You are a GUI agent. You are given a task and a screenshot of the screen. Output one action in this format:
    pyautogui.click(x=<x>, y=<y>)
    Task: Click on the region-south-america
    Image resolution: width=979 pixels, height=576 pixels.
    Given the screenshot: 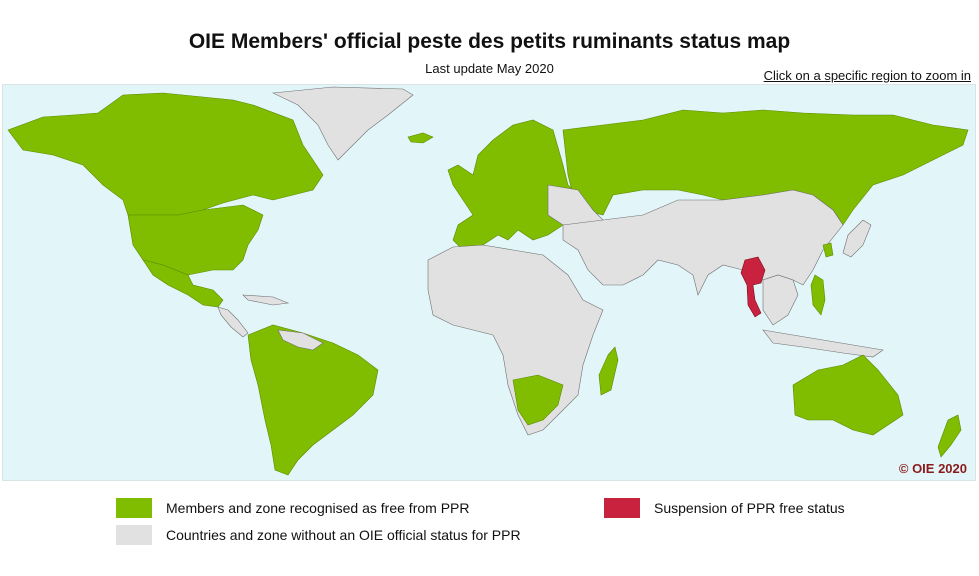 What is the action you would take?
    pyautogui.click(x=313, y=400)
    